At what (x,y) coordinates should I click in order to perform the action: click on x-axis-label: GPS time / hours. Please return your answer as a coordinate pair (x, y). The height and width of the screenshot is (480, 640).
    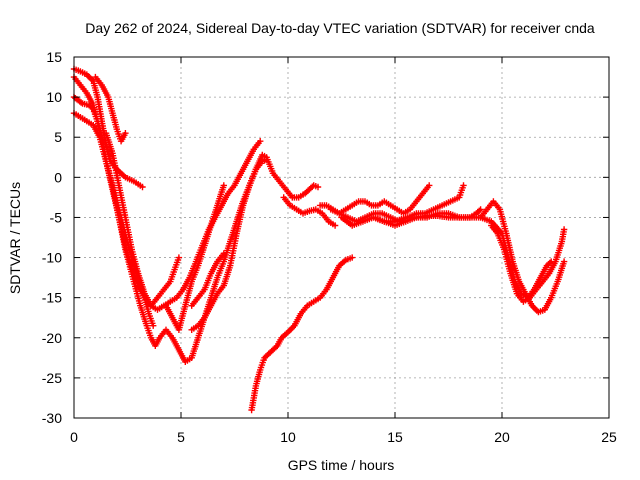
    Looking at the image, I should click on (341, 465).